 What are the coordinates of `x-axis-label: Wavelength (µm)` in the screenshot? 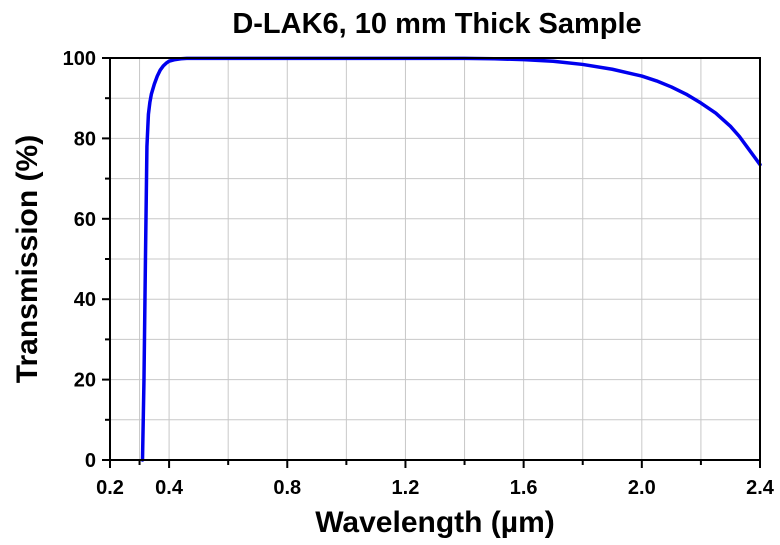 It's located at (435, 522).